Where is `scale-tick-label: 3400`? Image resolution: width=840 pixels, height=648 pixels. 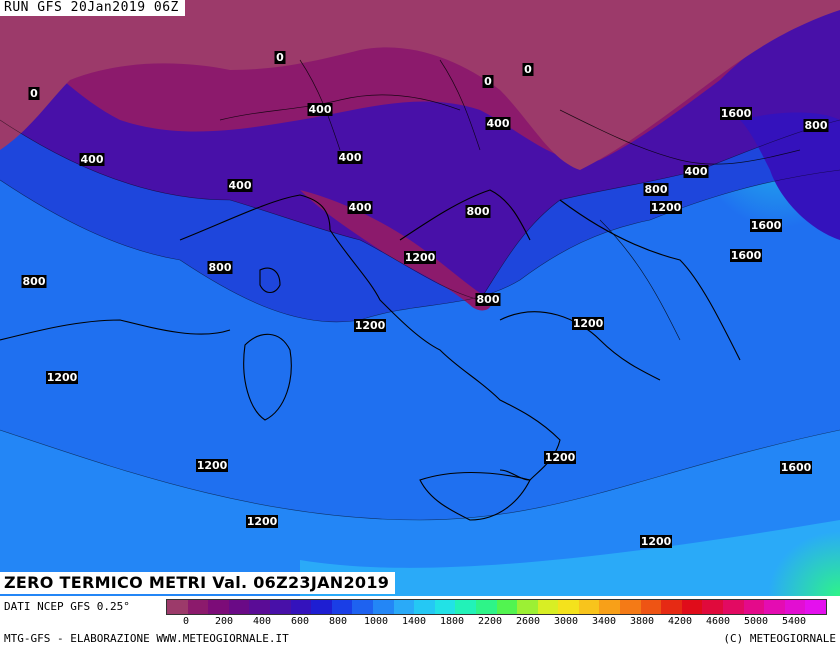
scale-tick-label: 3400 is located at coordinates (604, 621).